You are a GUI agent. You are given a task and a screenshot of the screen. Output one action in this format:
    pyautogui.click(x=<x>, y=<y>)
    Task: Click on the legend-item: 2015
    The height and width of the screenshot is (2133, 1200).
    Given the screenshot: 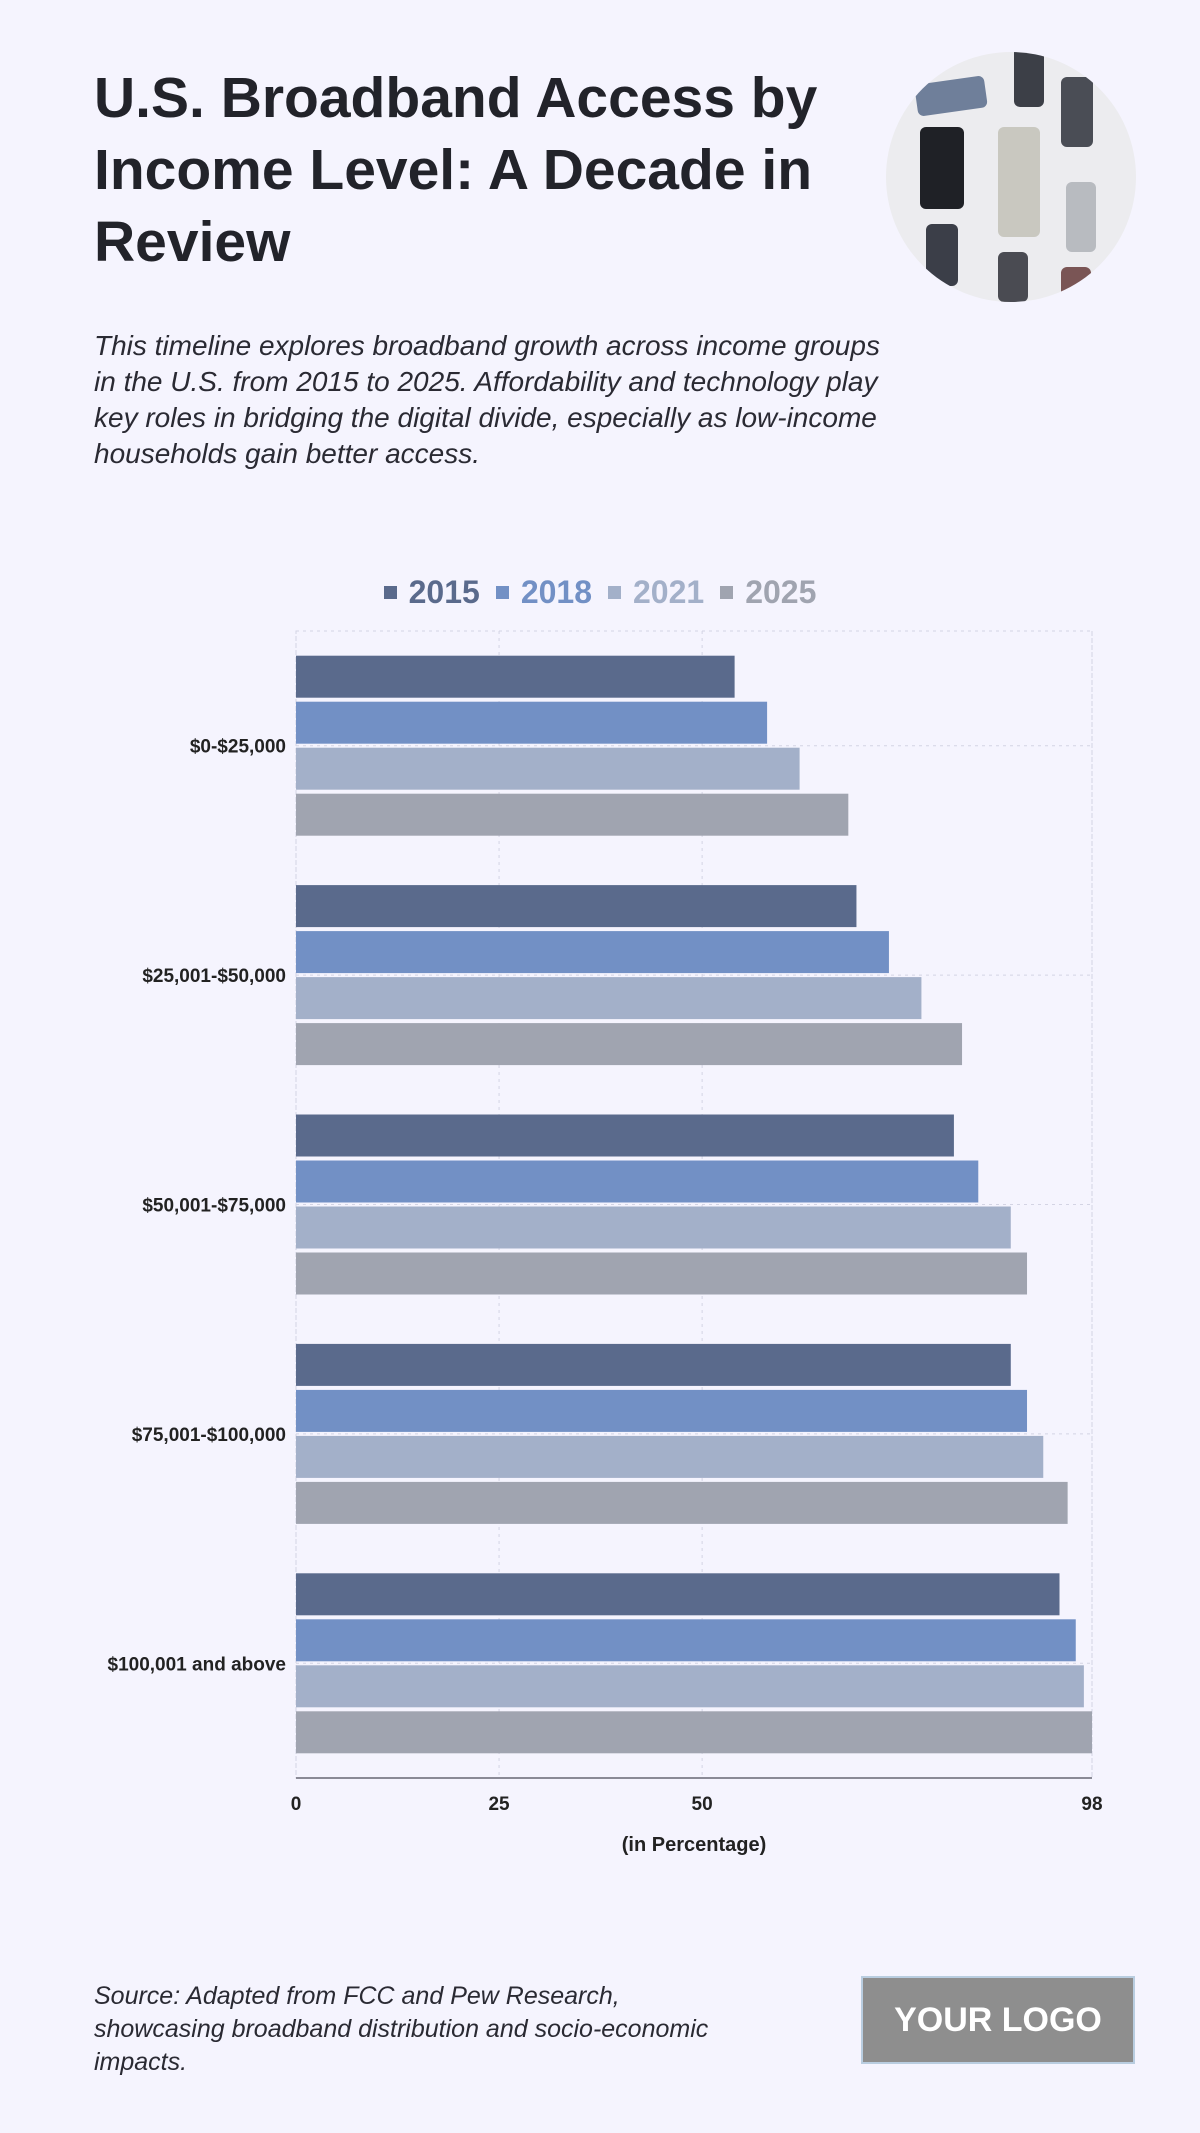 What is the action you would take?
    pyautogui.click(x=431, y=592)
    